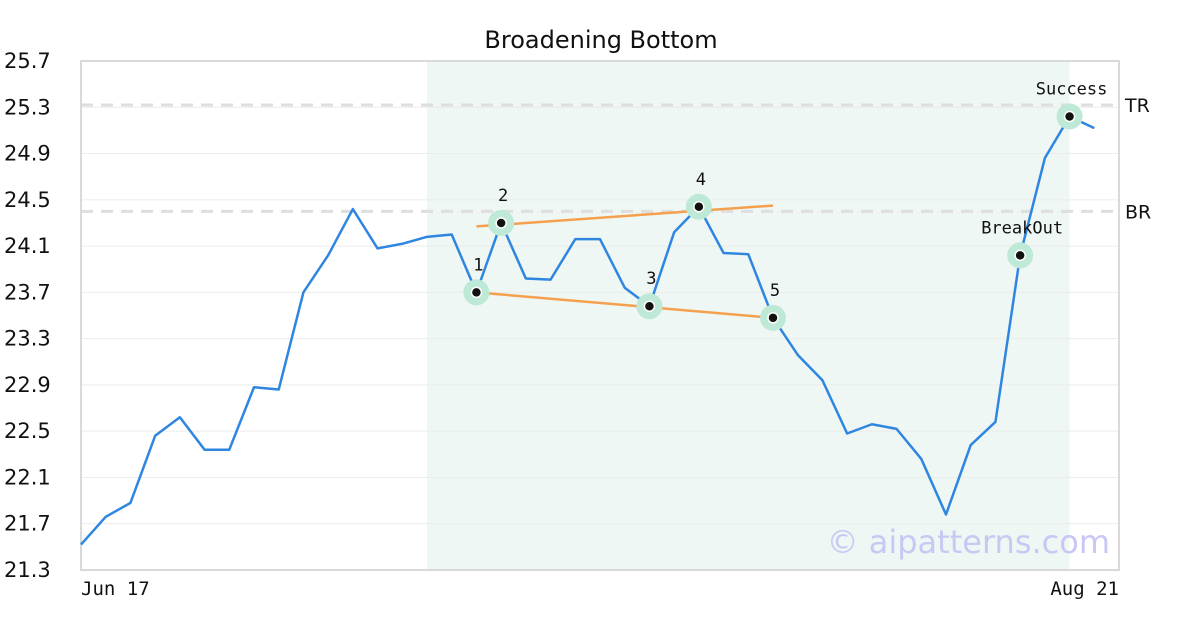 This screenshot has height=630, width=1200. Describe the element at coordinates (27, 339) in the screenshot. I see `y-tick-label: 23.3` at that location.